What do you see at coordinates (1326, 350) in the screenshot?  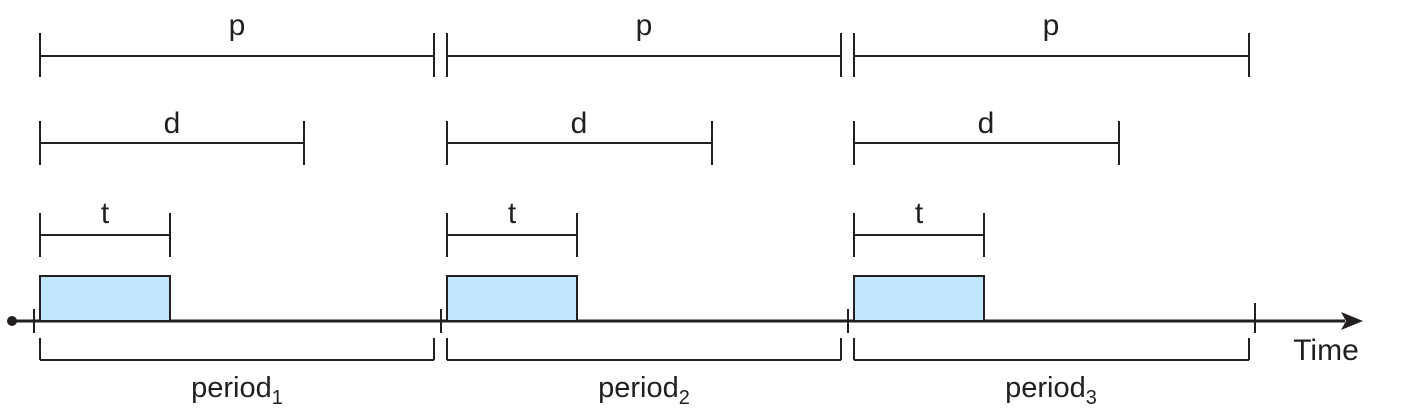 I see `time-axis-label: Time` at bounding box center [1326, 350].